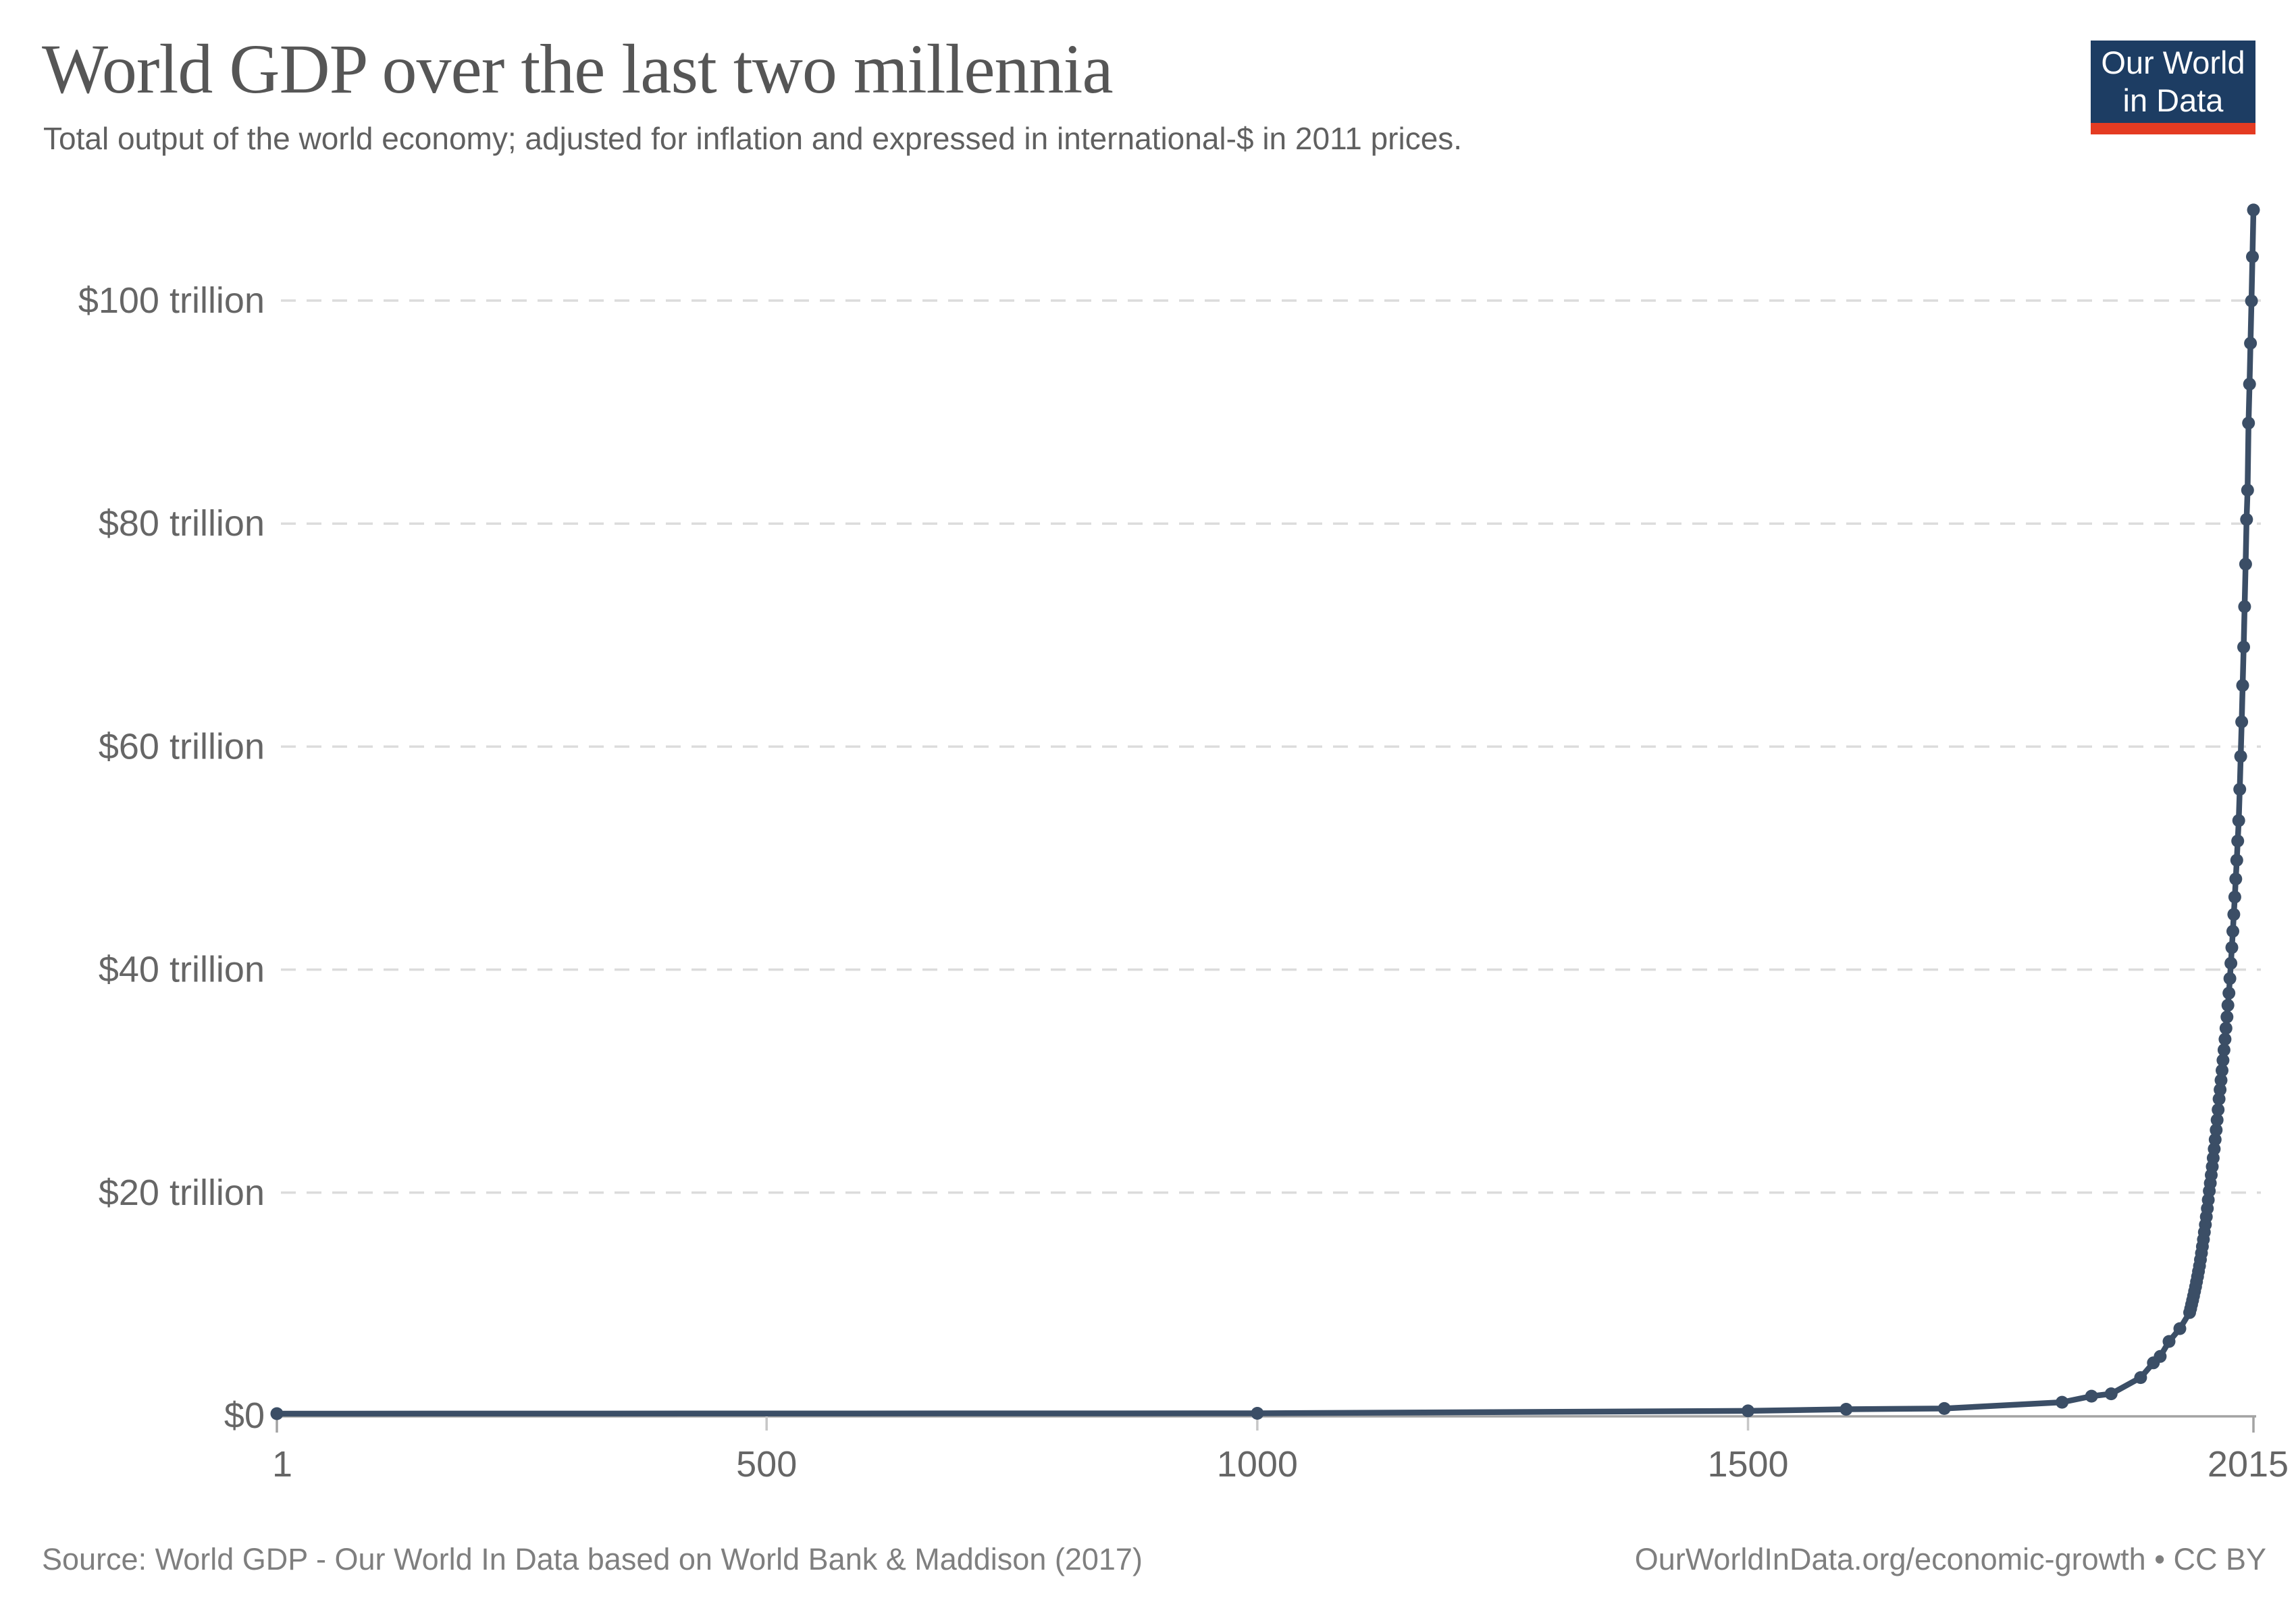 The width and height of the screenshot is (2296, 1621). I want to click on y-tick-label: $60 trillion, so click(182, 746).